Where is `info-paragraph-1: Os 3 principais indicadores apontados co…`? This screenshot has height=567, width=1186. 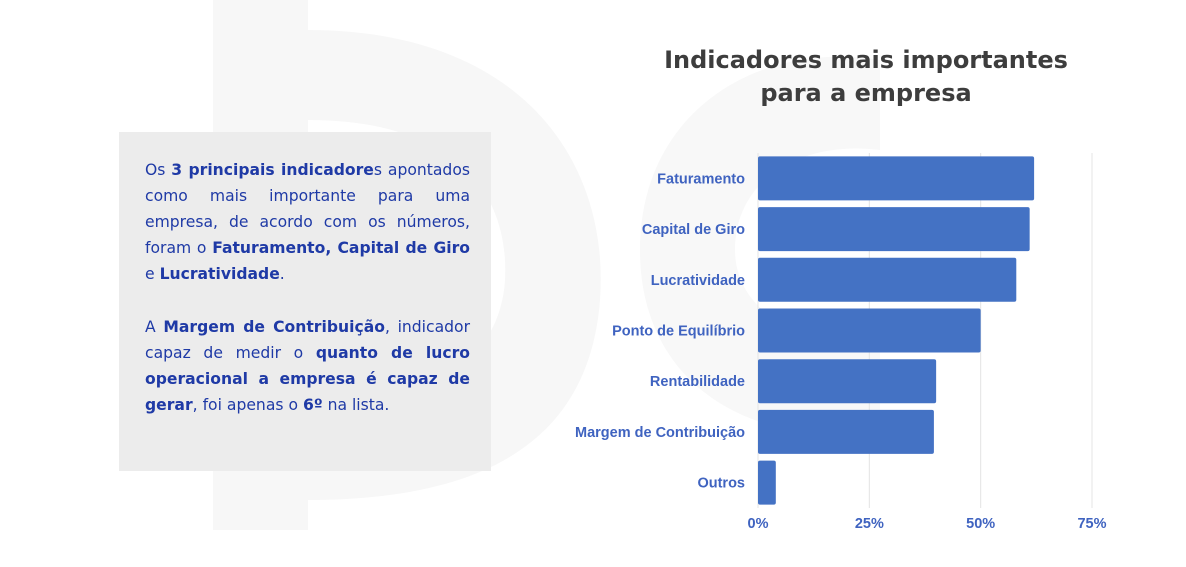 info-paragraph-1: Os 3 principais indicadores apontados co… is located at coordinates (307, 222).